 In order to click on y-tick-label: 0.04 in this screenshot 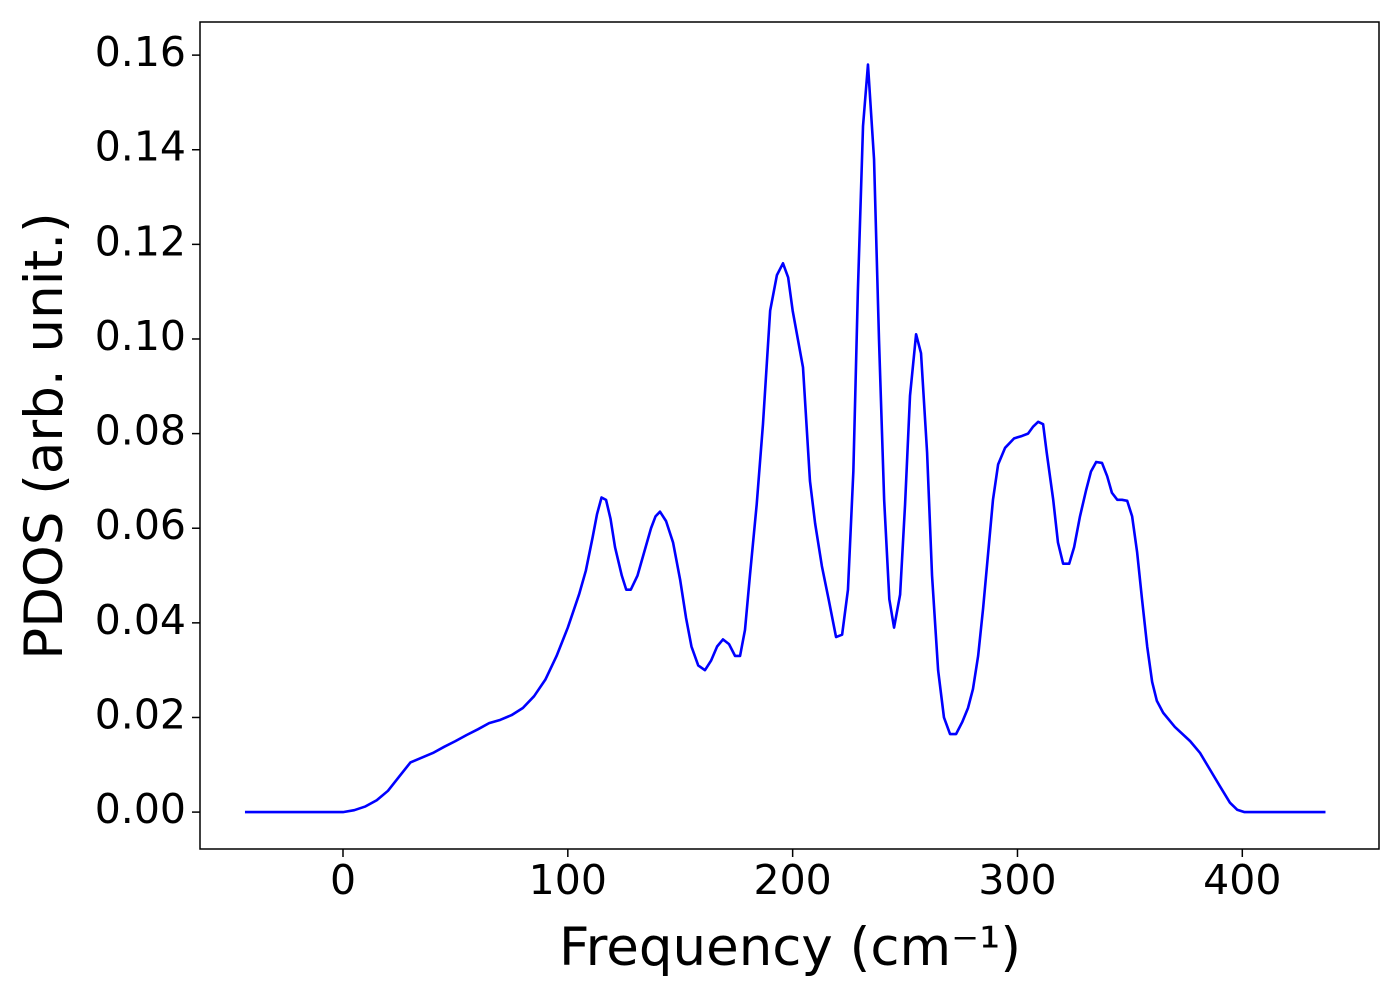, I will do `click(140, 620)`.